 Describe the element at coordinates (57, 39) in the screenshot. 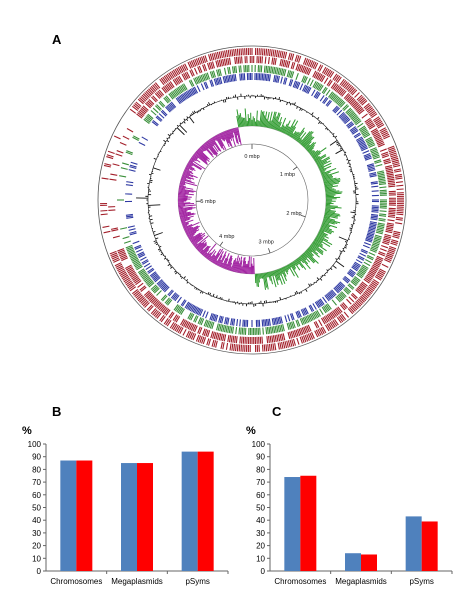

I see `panel-a-label: A` at that location.